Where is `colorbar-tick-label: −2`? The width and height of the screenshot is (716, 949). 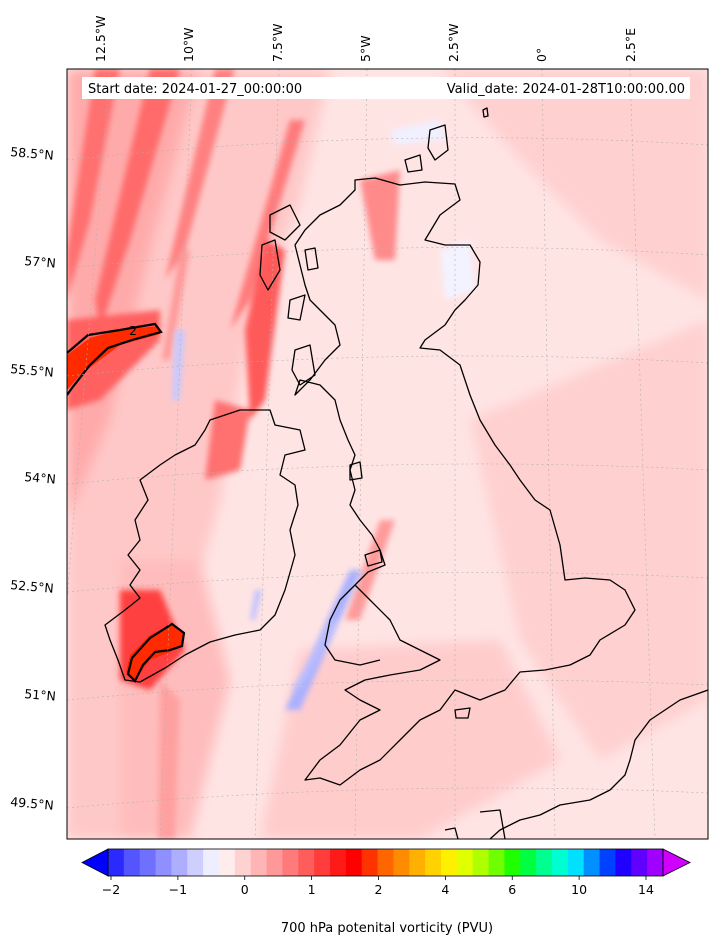
colorbar-tick-label: −2 is located at coordinates (111, 889).